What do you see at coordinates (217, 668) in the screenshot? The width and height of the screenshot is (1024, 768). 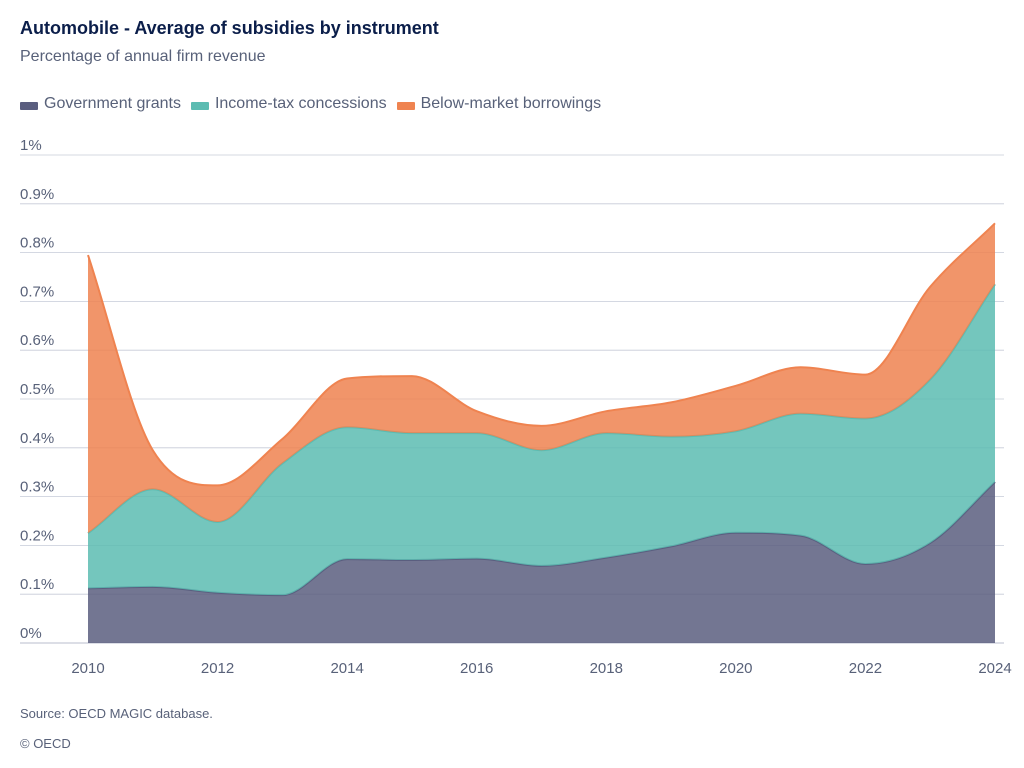 I see `x-tick-label: 2012` at bounding box center [217, 668].